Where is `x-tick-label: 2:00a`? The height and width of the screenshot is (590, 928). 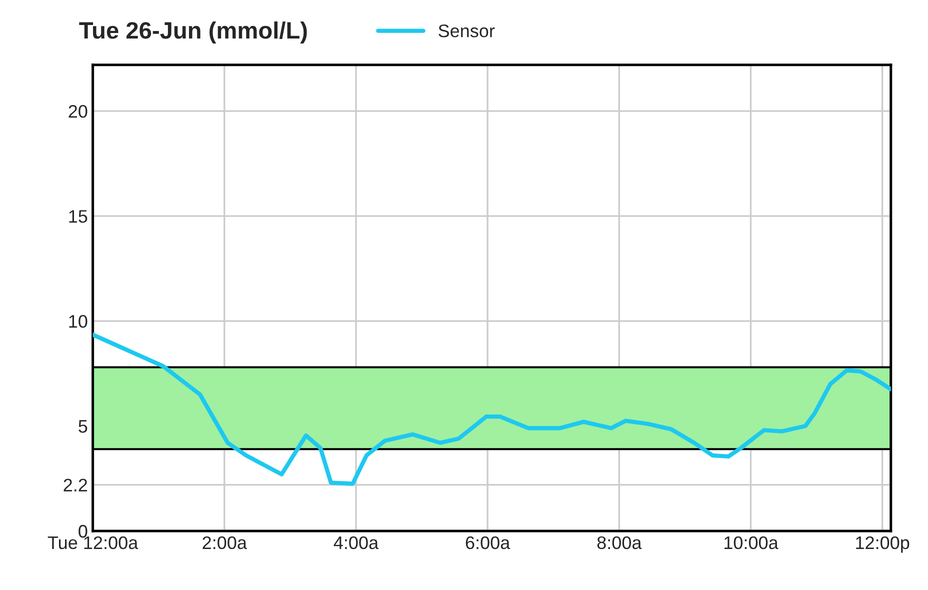
x-tick-label: 2:00a is located at coordinates (224, 543).